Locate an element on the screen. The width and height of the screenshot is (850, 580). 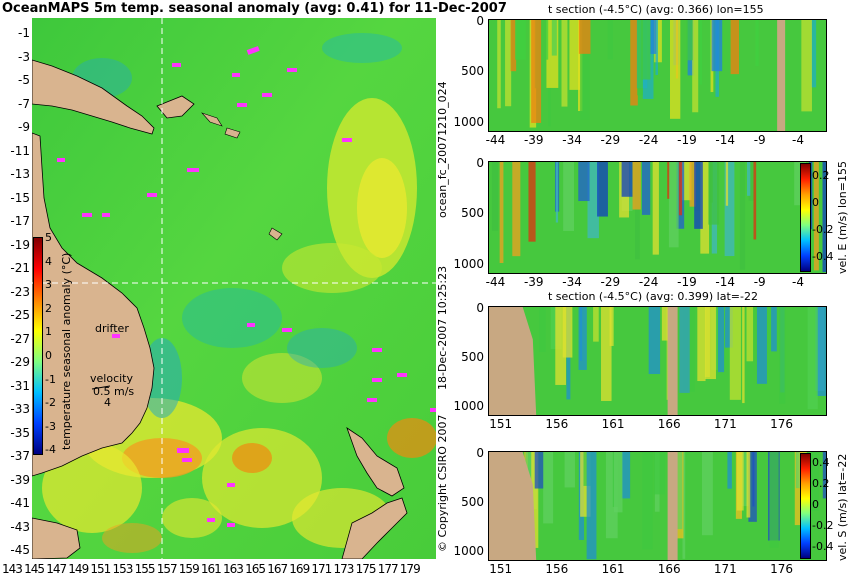
map-lon-tick-label: 167 is located at coordinates (277, 569).